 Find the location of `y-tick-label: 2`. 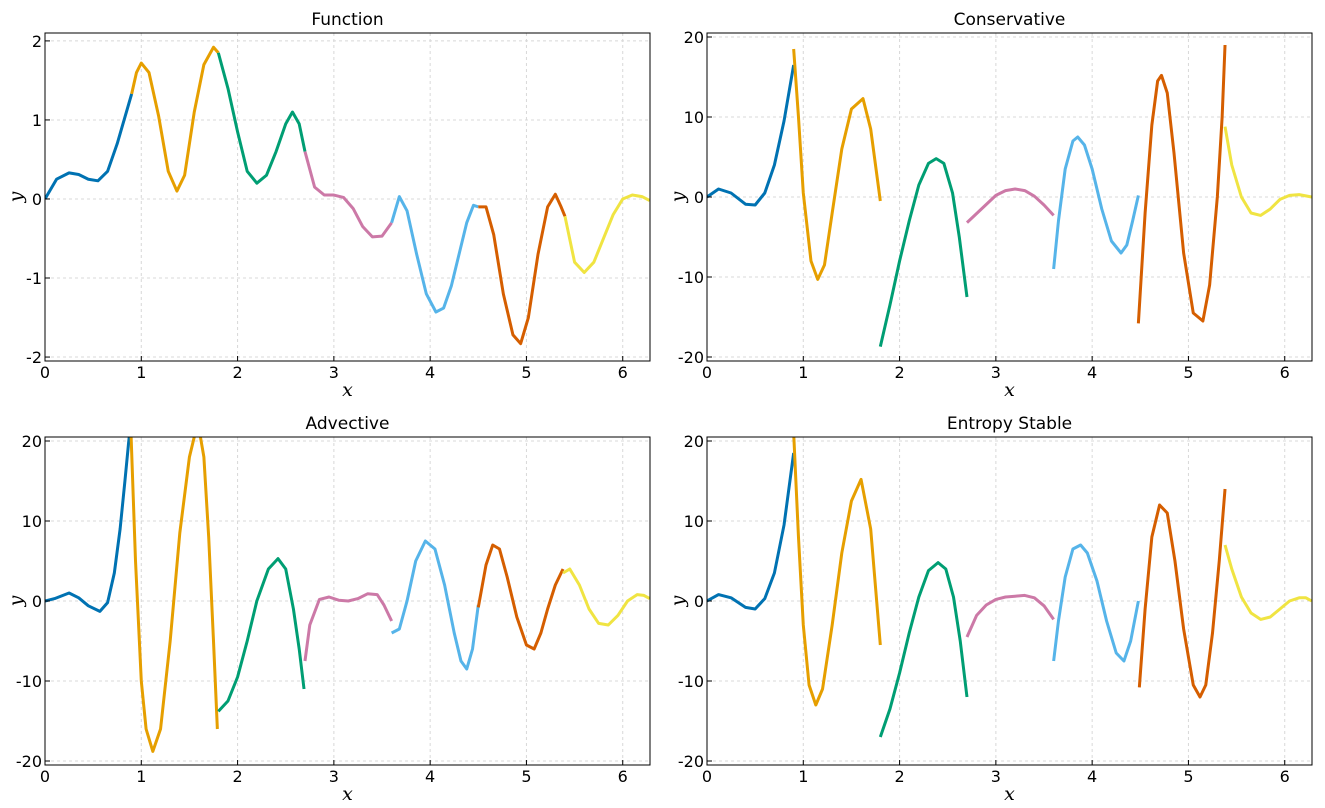

y-tick-label: 2 is located at coordinates (37, 41).